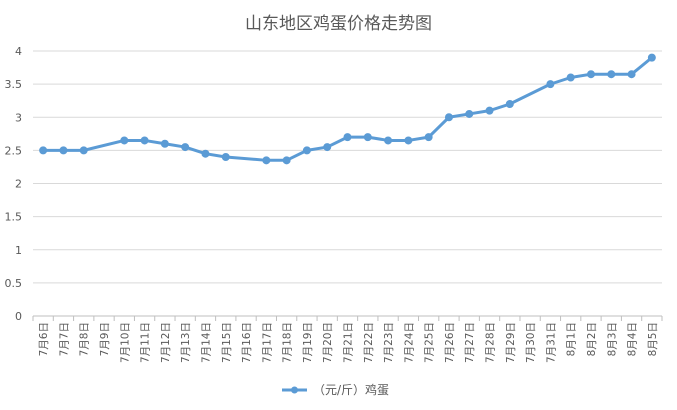 The height and width of the screenshot is (410, 677). Describe the element at coordinates (572, 339) in the screenshot. I see `x-tick-label: 8月1日` at that location.